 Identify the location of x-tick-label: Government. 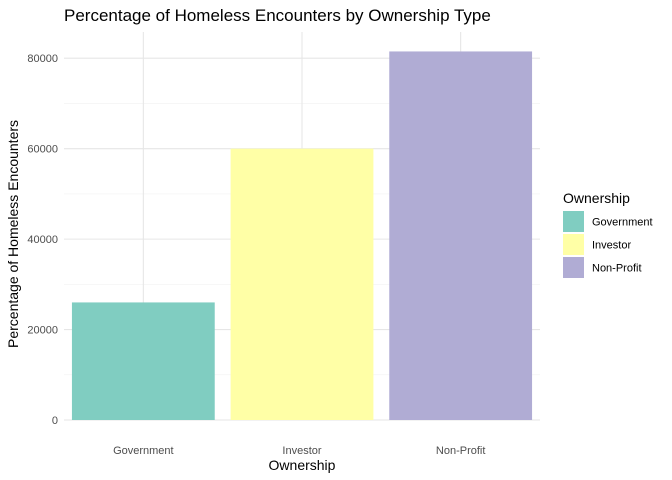
(143, 451).